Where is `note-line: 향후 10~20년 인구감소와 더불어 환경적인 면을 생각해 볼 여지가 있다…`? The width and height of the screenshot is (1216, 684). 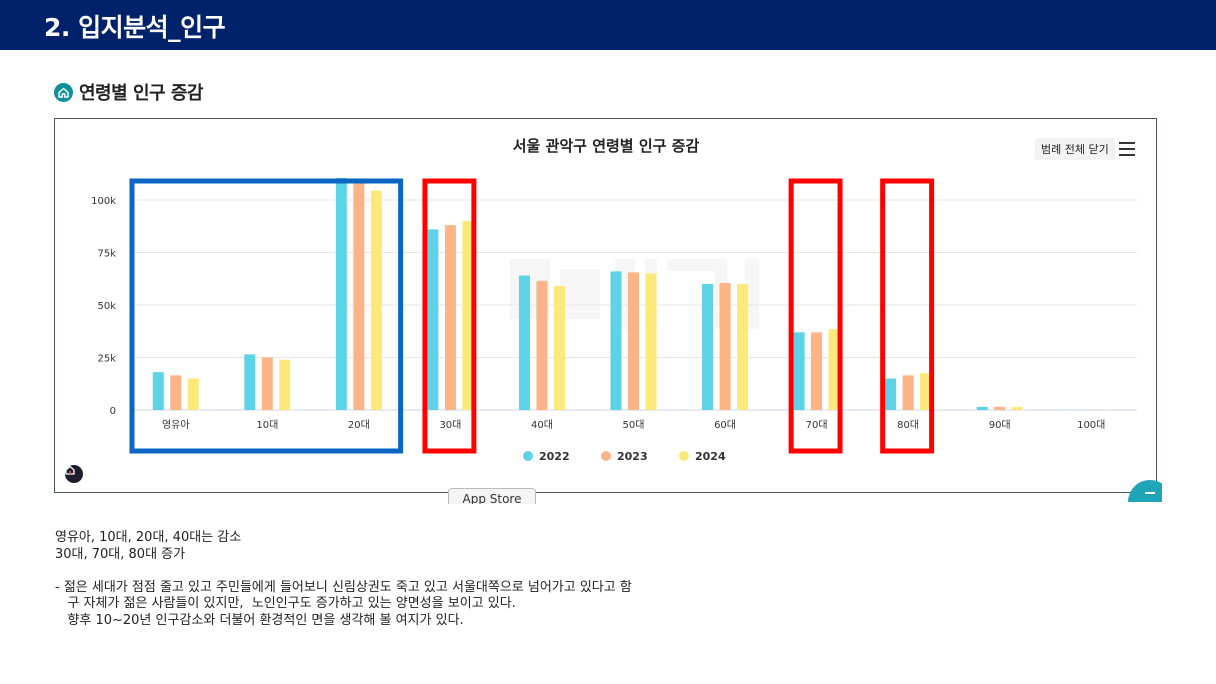 note-line: 향후 10~20년 인구감소와 더불어 환경적인 면을 생각해 볼 여지가 있다… is located at coordinates (259, 620).